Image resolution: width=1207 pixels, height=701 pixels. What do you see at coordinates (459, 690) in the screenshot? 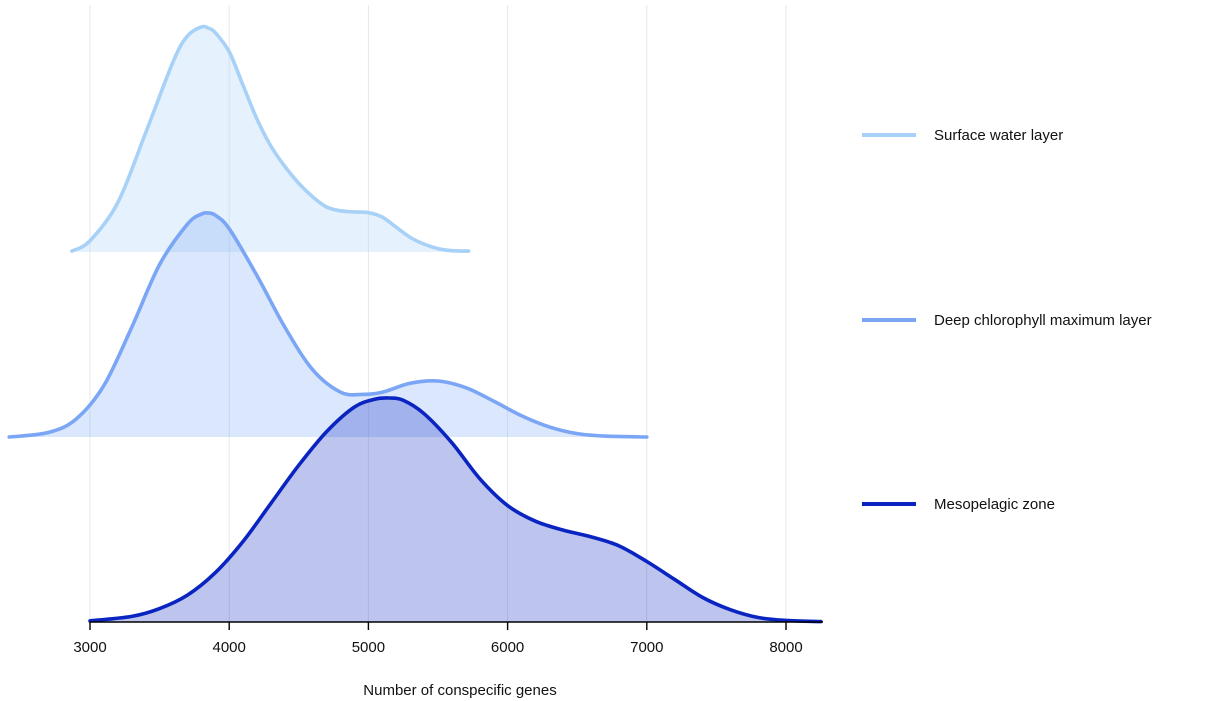
I see `x-axis-title: Number of conspecific genes` at bounding box center [459, 690].